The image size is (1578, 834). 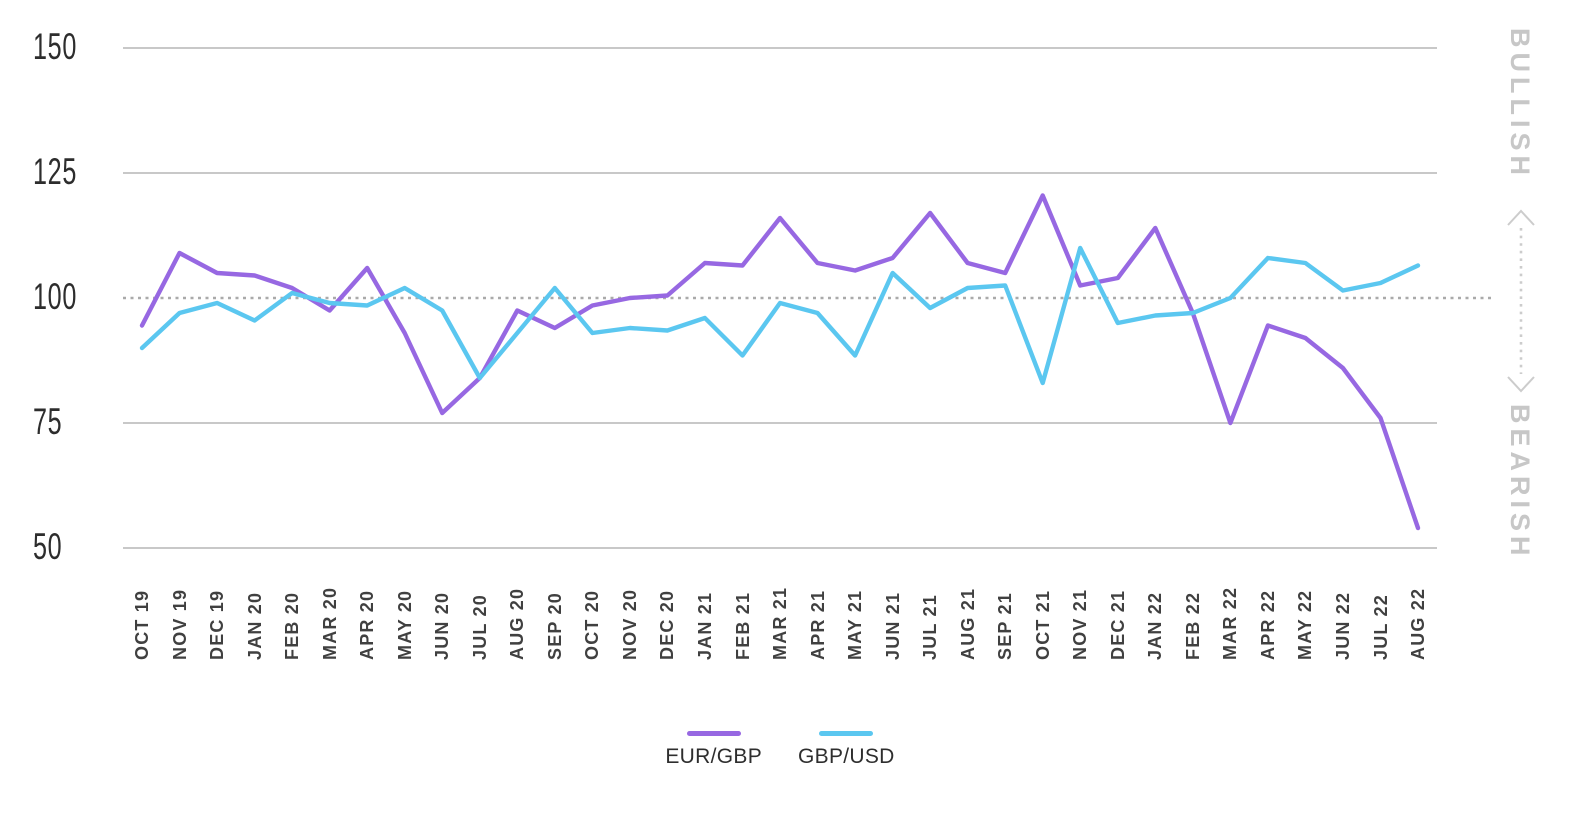 What do you see at coordinates (846, 733) in the screenshot?
I see `legend-swatch-gbp-usd` at bounding box center [846, 733].